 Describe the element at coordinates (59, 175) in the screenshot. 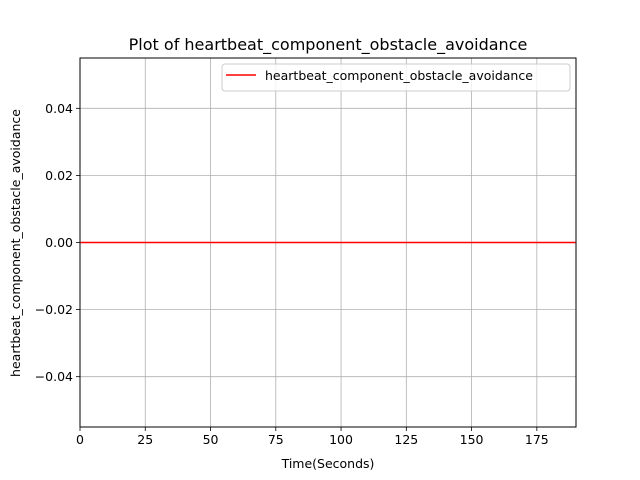

I see `y-tick-label: 0.02` at that location.